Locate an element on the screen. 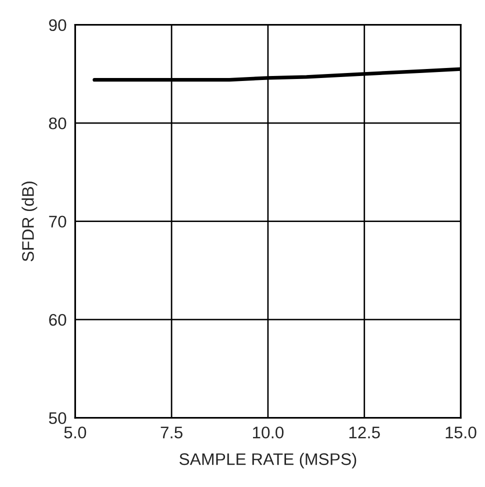 This screenshot has height=487, width=485. y-axis-title: SFDR (dB) is located at coordinates (30, 222).